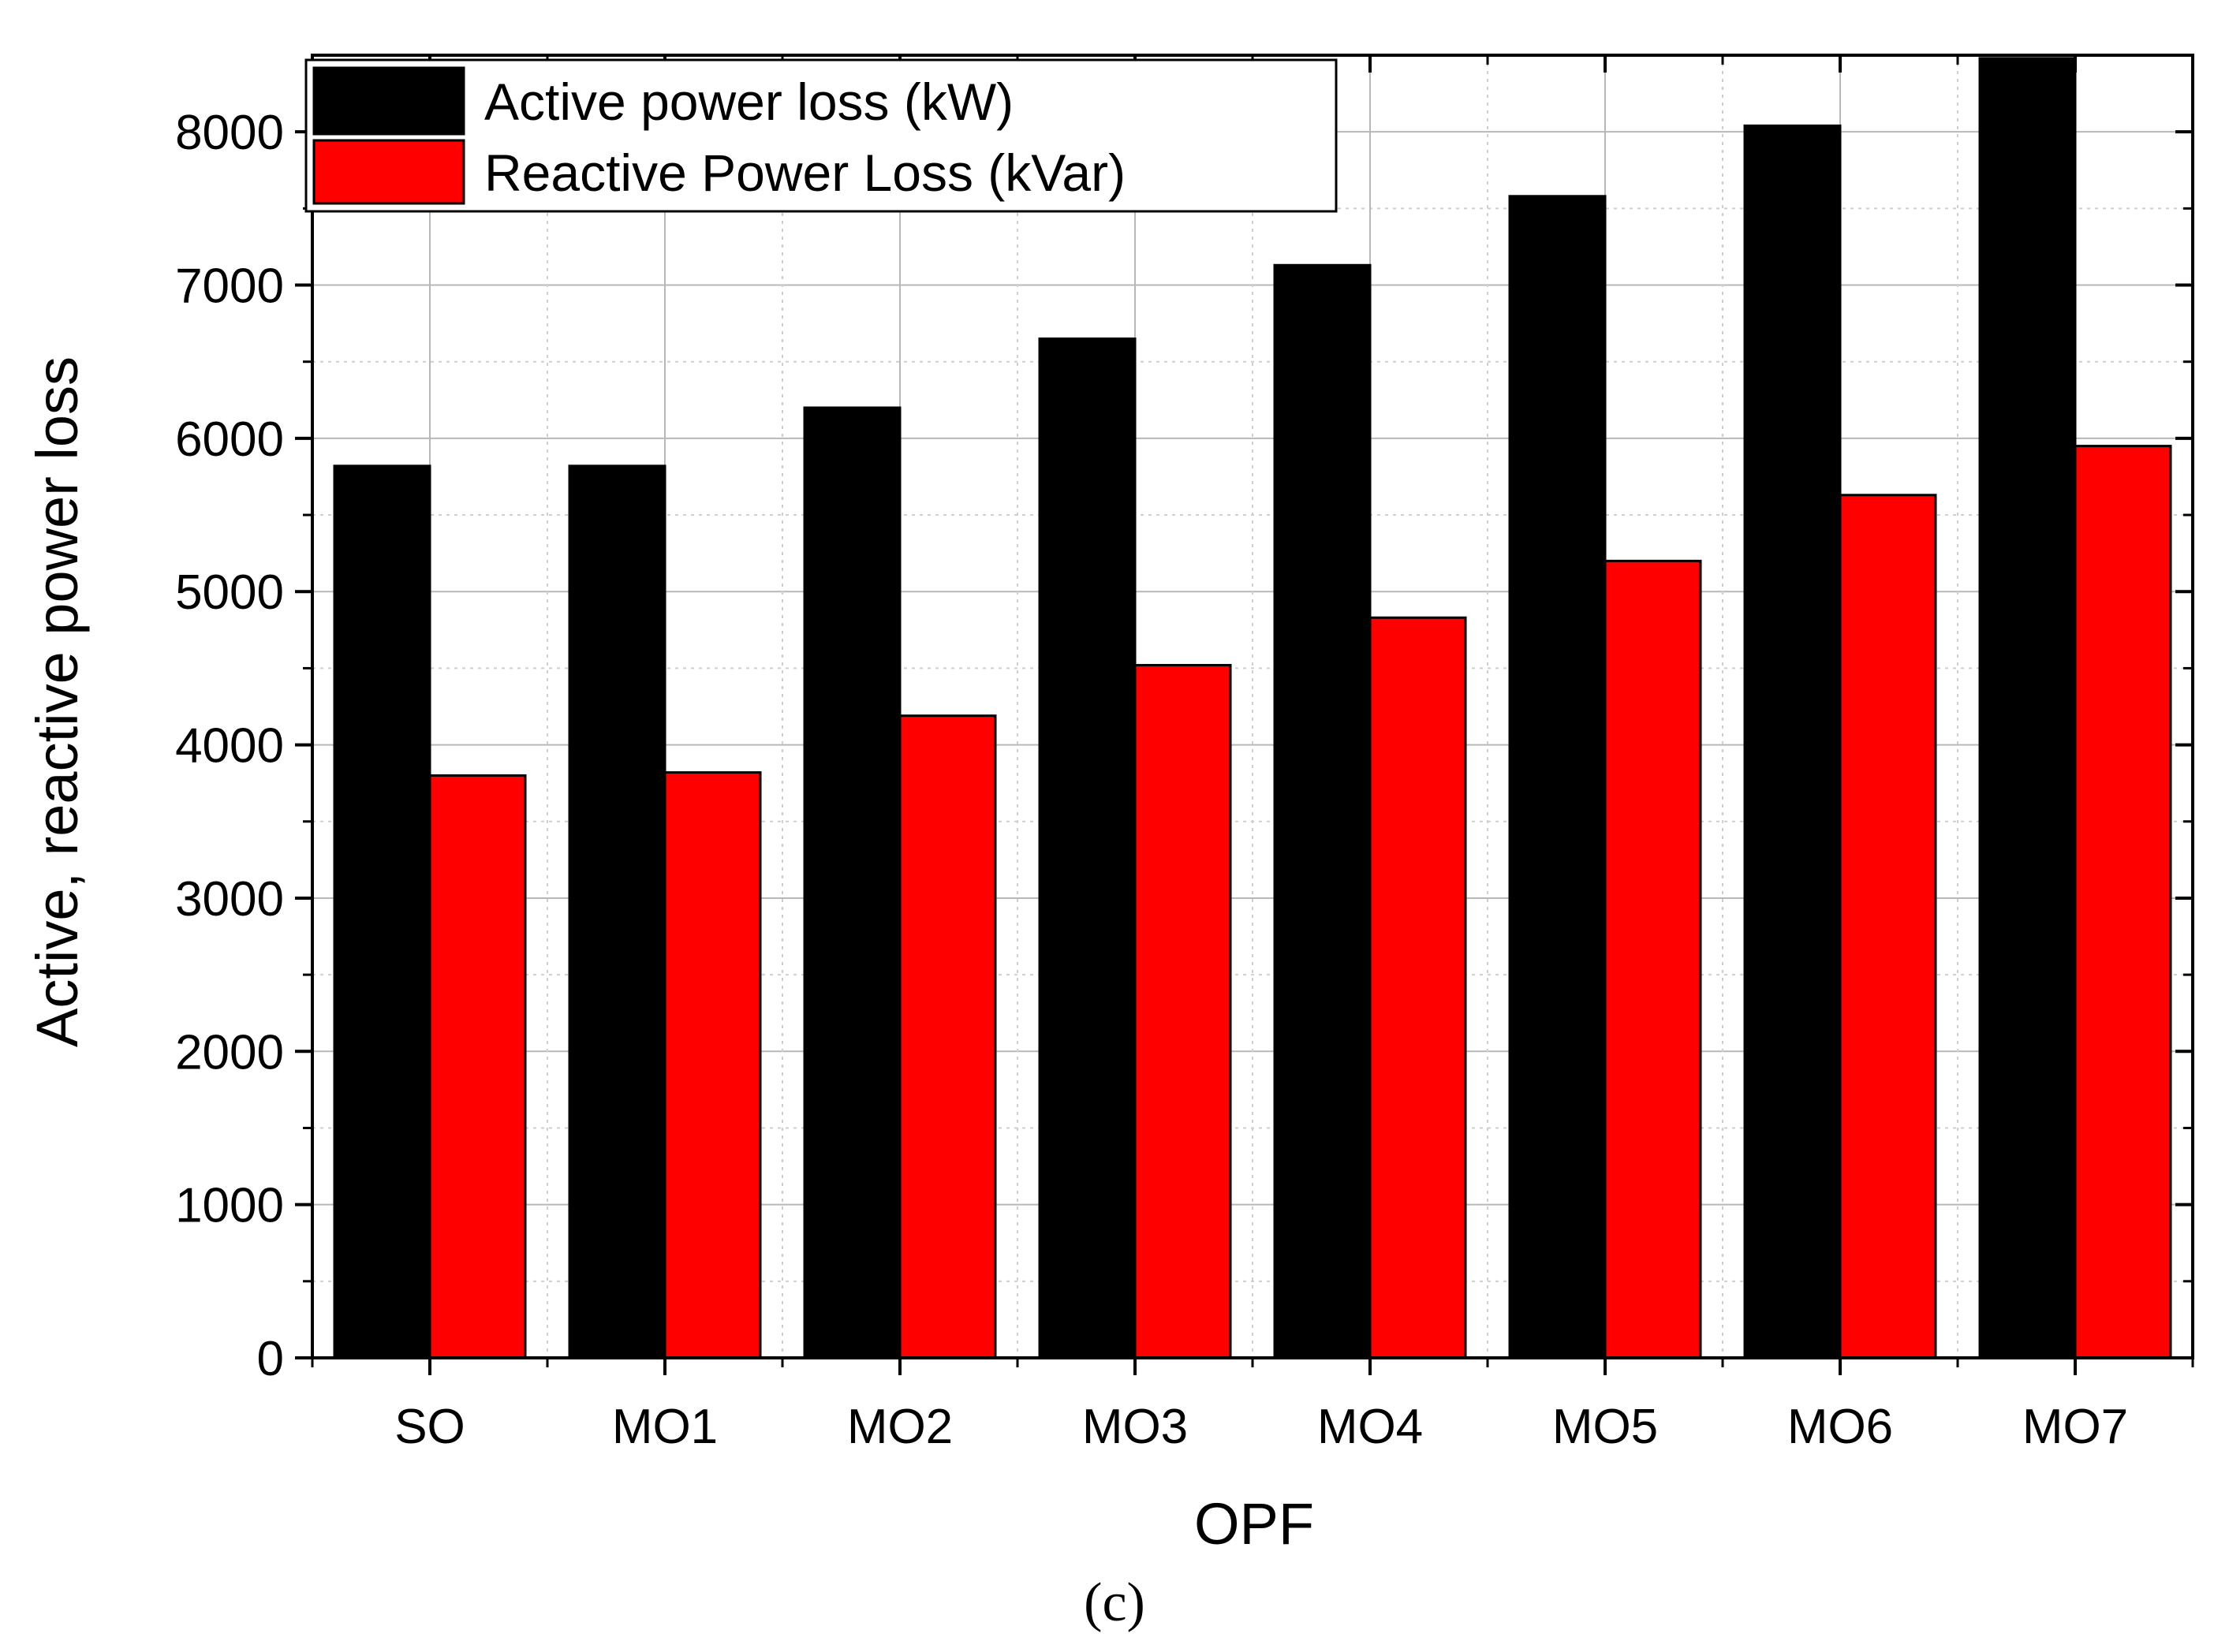 The width and height of the screenshot is (2229, 1652). I want to click on bar-active-mo7, so click(2027, 708).